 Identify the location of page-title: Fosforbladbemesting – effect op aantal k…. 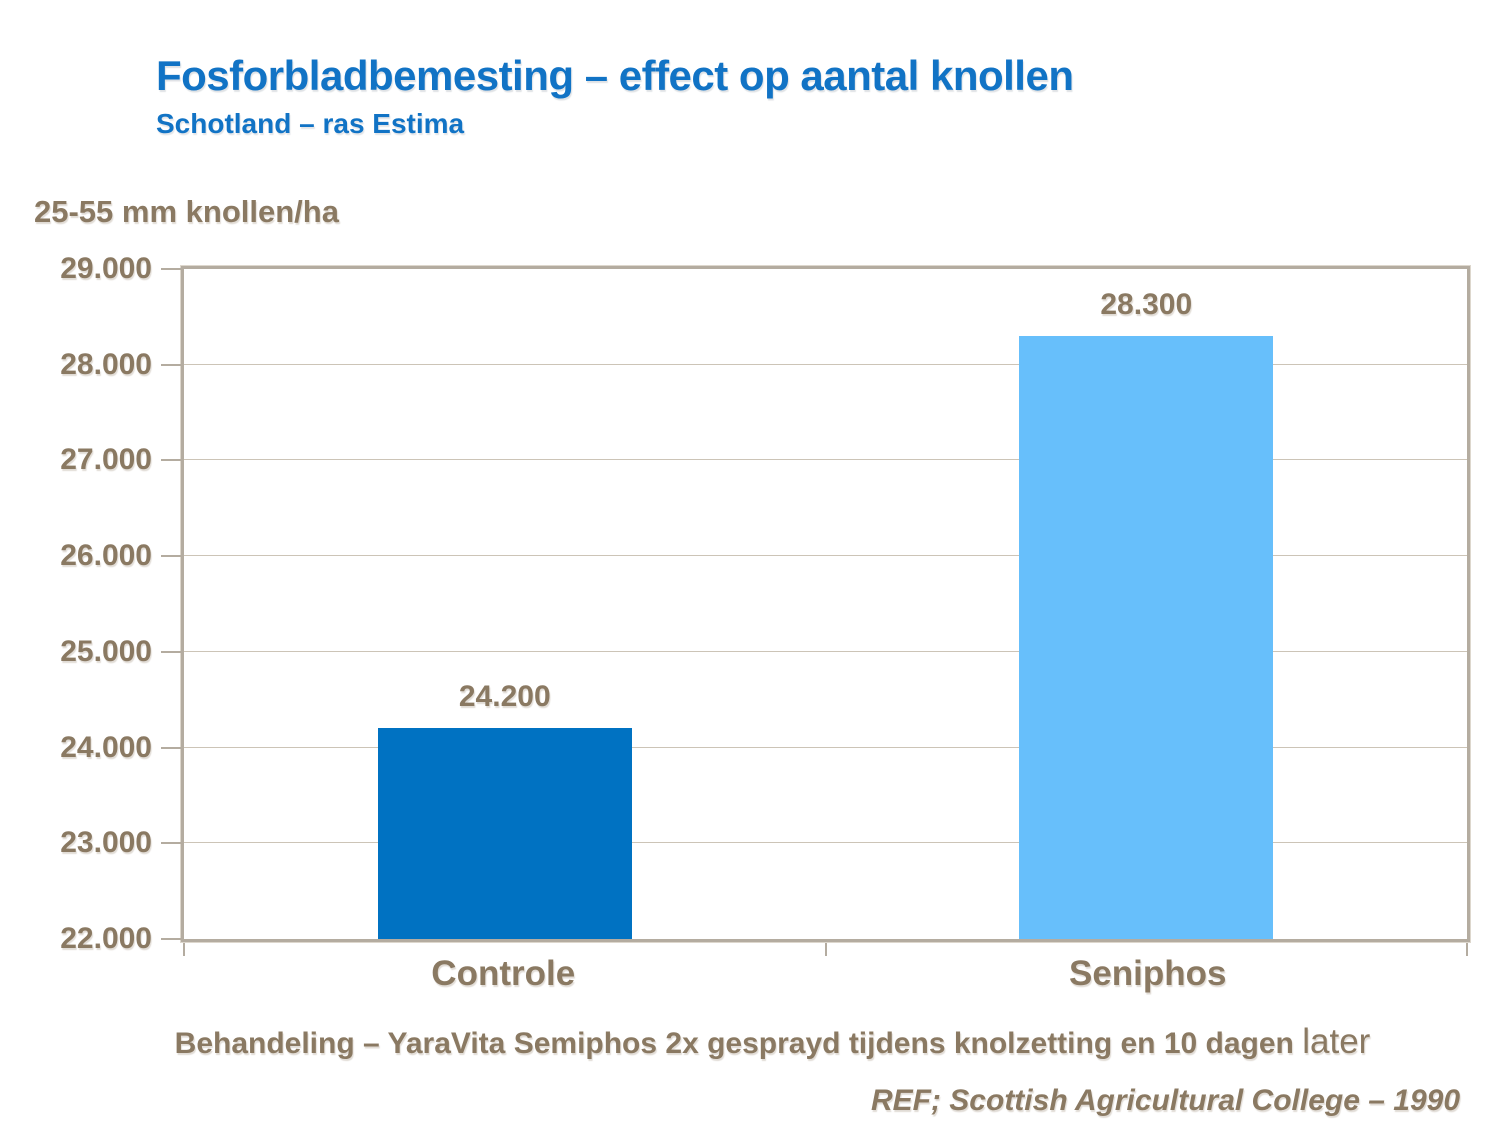
(615, 75).